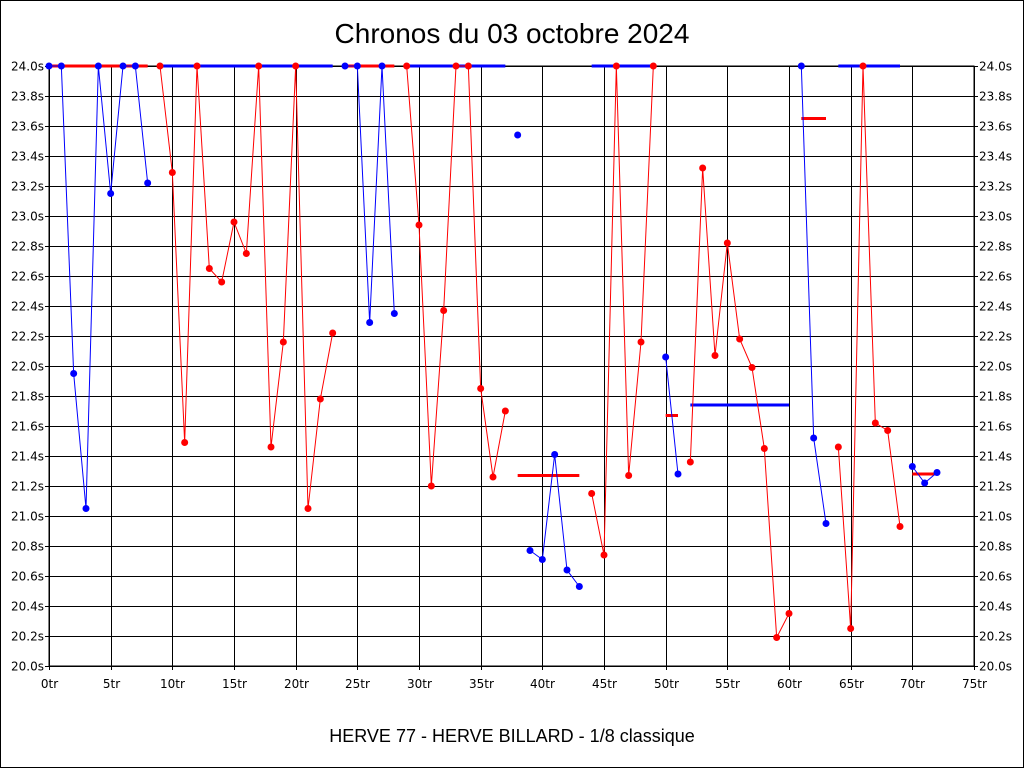 The image size is (1024, 768). Describe the element at coordinates (995, 217) in the screenshot. I see `y-tick-label: 23.0s` at that location.